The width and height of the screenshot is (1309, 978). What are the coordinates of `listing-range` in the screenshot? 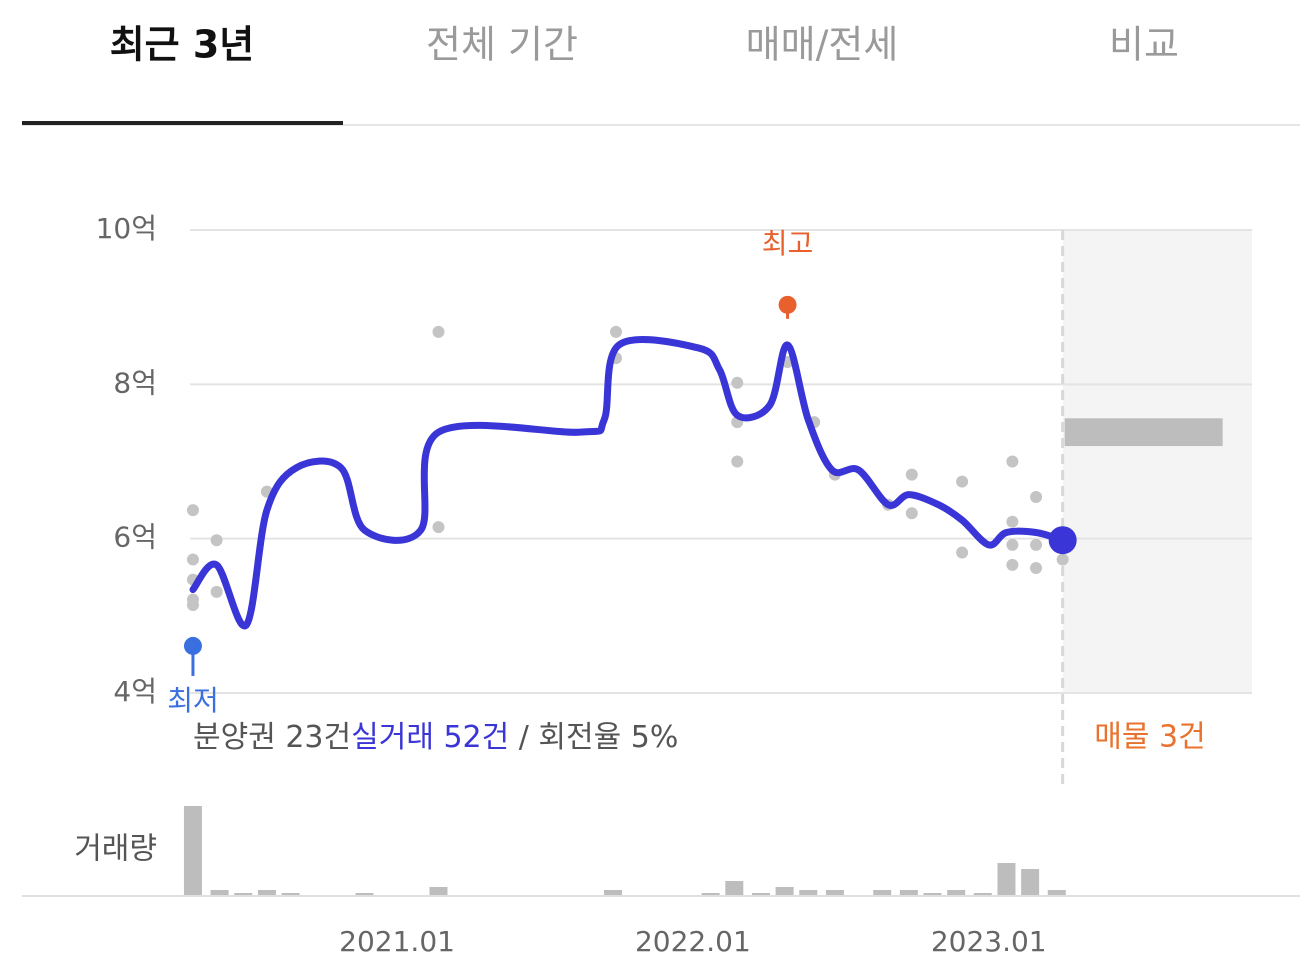 It's located at (1143, 432).